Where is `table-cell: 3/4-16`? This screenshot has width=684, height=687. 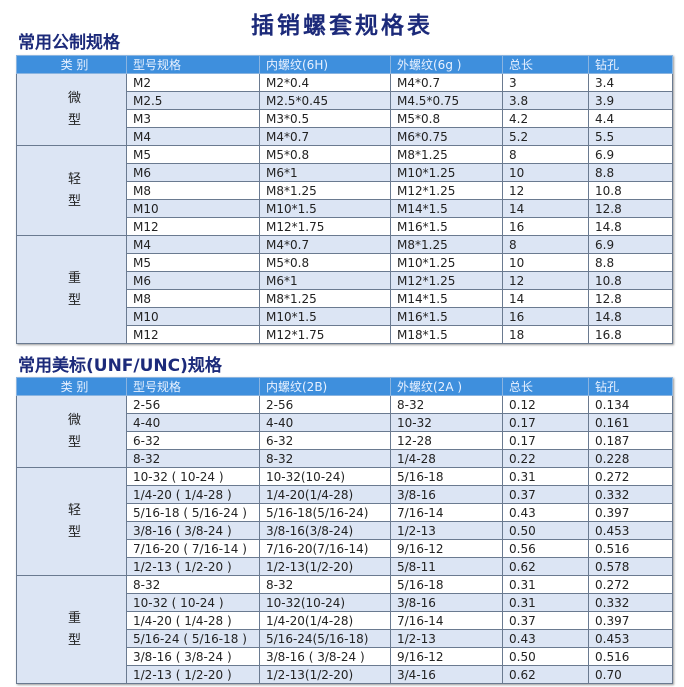
table-cell: 3/4-16 is located at coordinates (446, 674).